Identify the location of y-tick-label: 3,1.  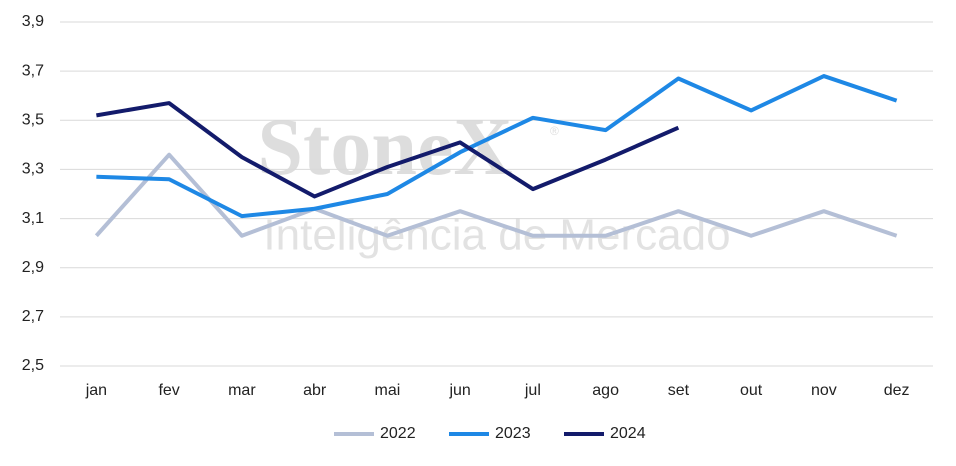
(33, 218).